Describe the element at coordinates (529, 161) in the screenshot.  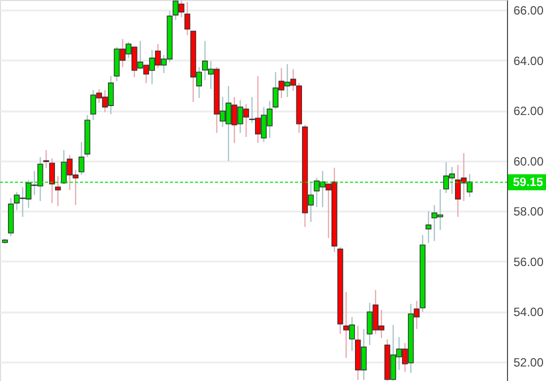
I see `y-tick-label: 60.00` at that location.